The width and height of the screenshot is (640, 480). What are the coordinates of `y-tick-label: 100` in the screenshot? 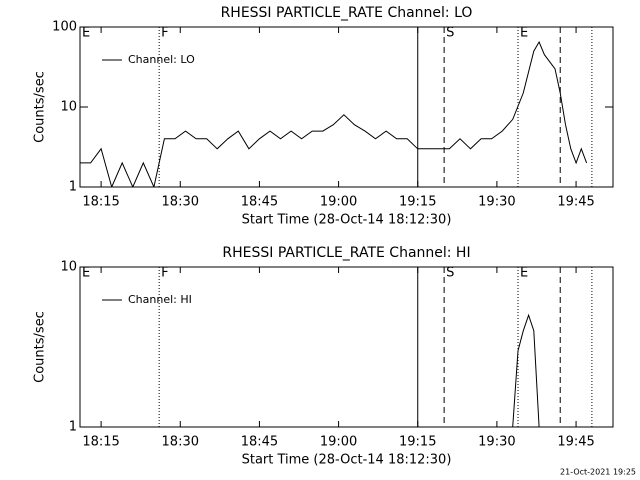 It's located at (64, 27).